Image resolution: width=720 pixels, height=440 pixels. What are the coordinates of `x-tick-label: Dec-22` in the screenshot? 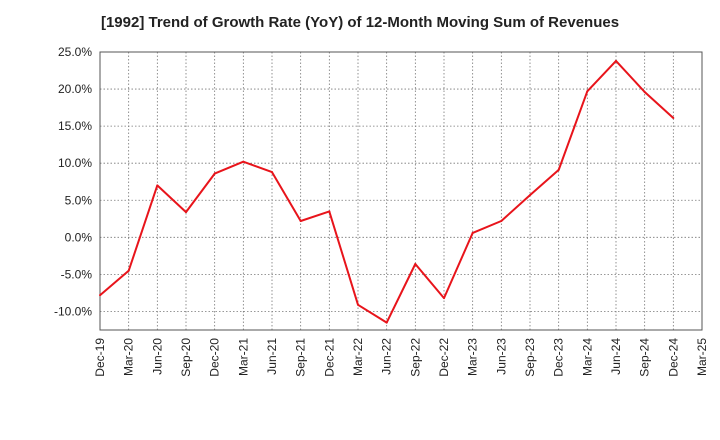 It's located at (444, 357).